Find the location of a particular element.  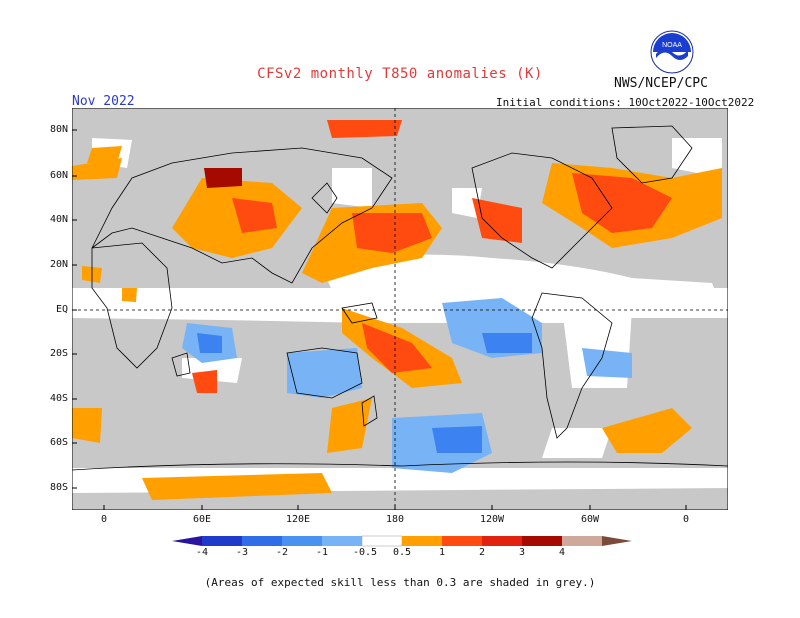

lat-label: 80S is located at coordinates (58, 487).